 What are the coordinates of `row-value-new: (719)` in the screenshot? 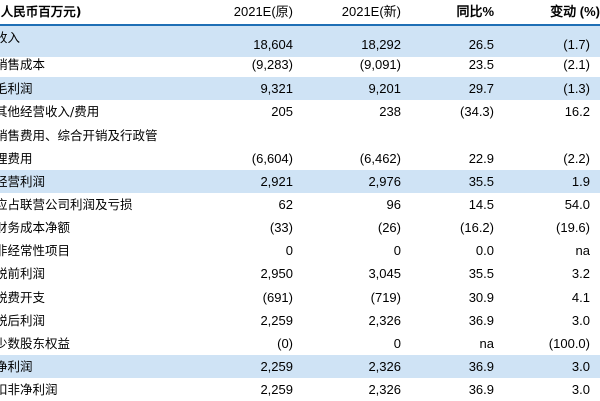 It's located at (385, 297).